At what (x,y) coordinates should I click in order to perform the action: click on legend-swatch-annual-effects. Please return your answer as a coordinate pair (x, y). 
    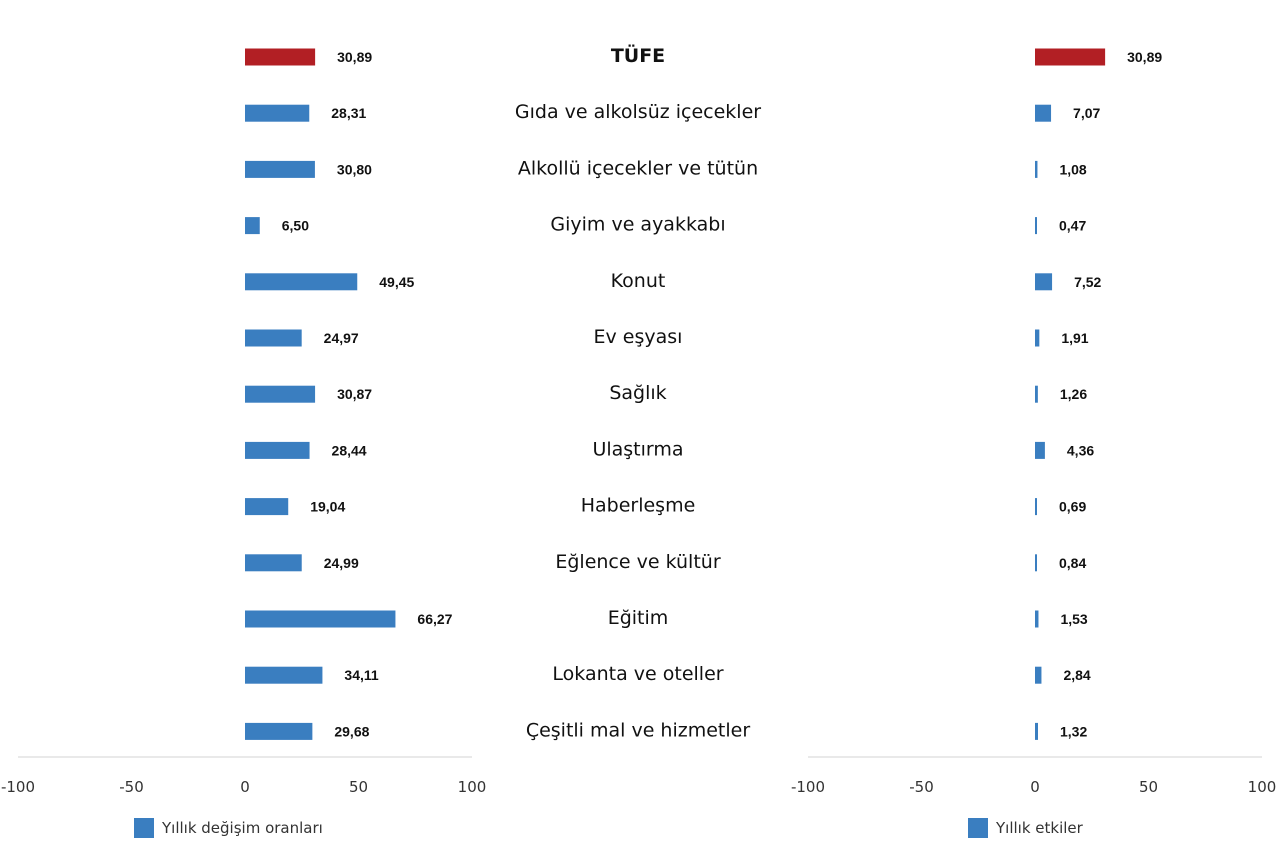
    Looking at the image, I should click on (978, 828).